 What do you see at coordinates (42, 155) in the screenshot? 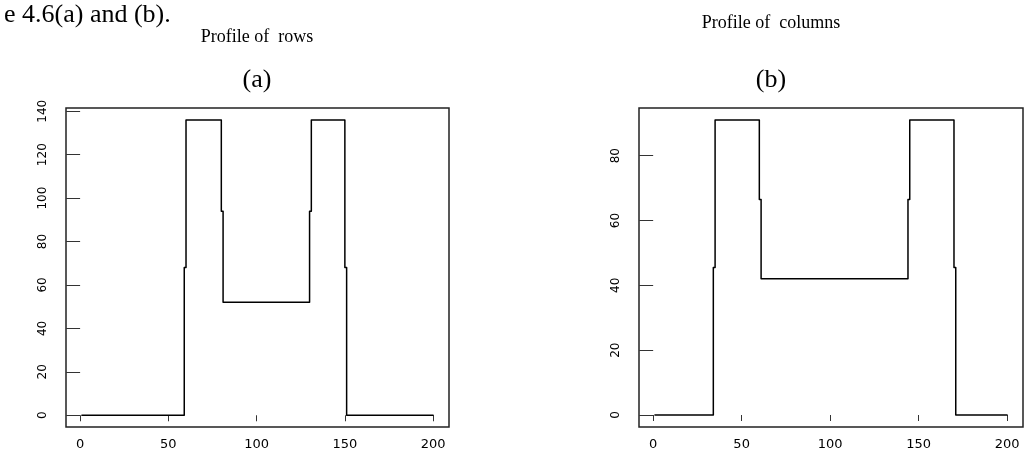
I see `y-tick-label: 120` at bounding box center [42, 155].